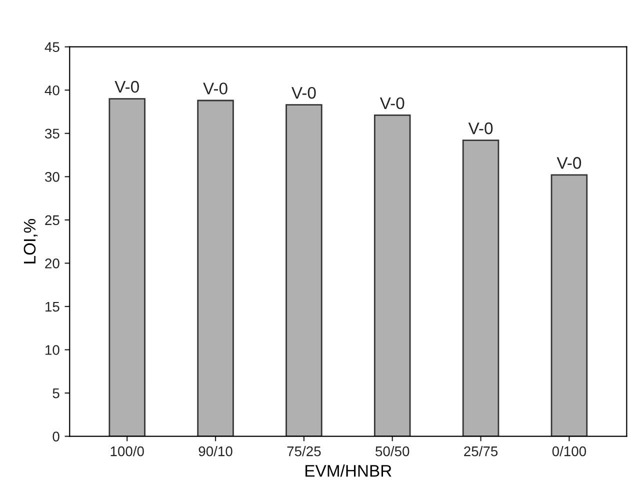 The width and height of the screenshot is (633, 493). I want to click on y-tick-label: 5, so click(56, 393).